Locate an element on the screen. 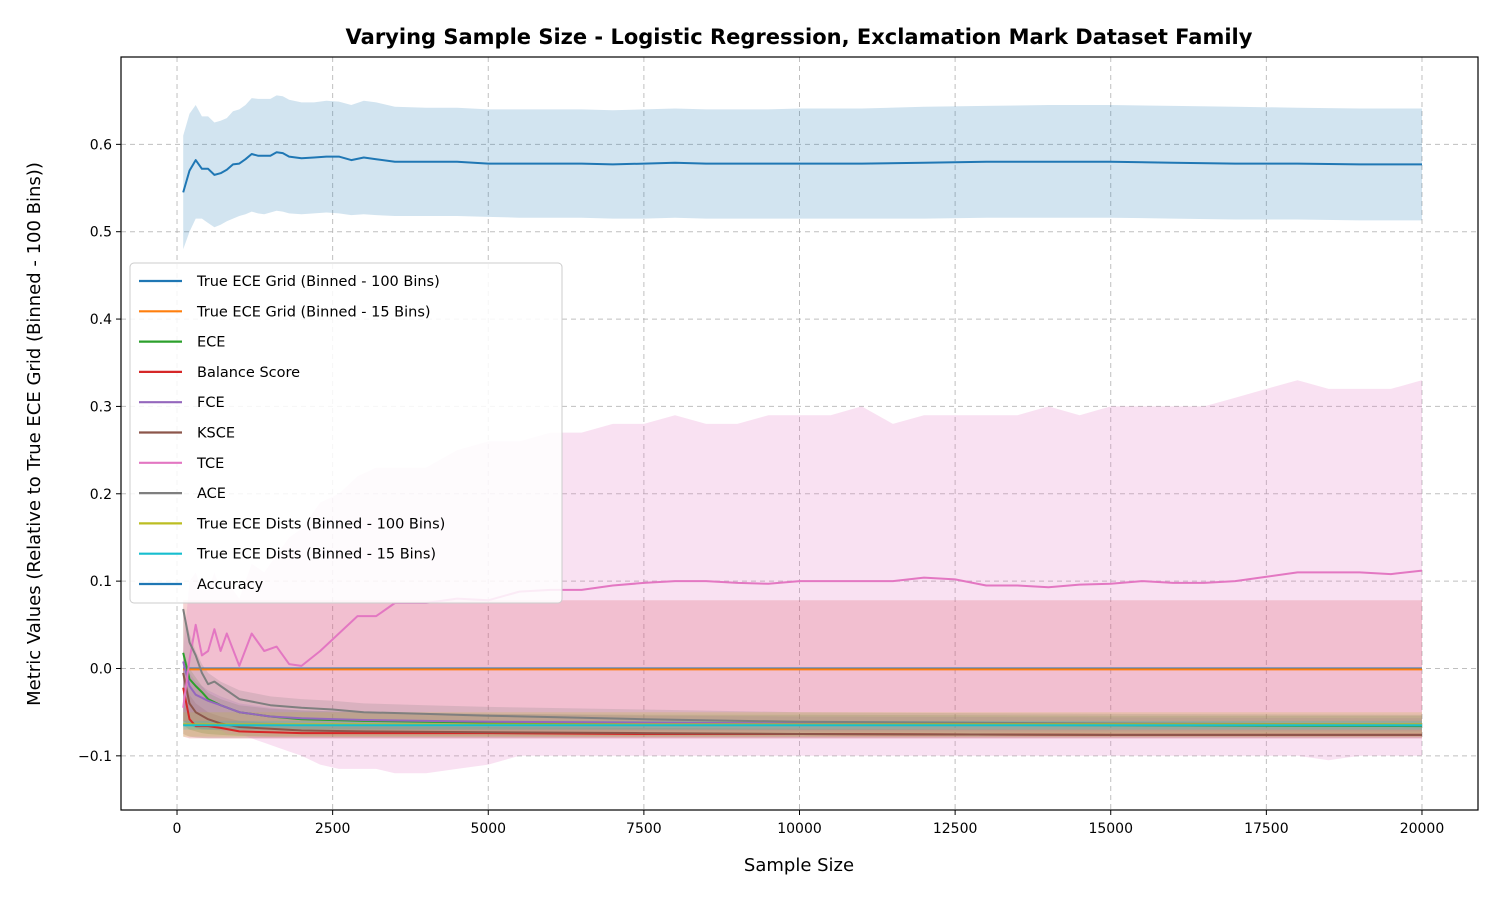  band-ace is located at coordinates (803, 668).